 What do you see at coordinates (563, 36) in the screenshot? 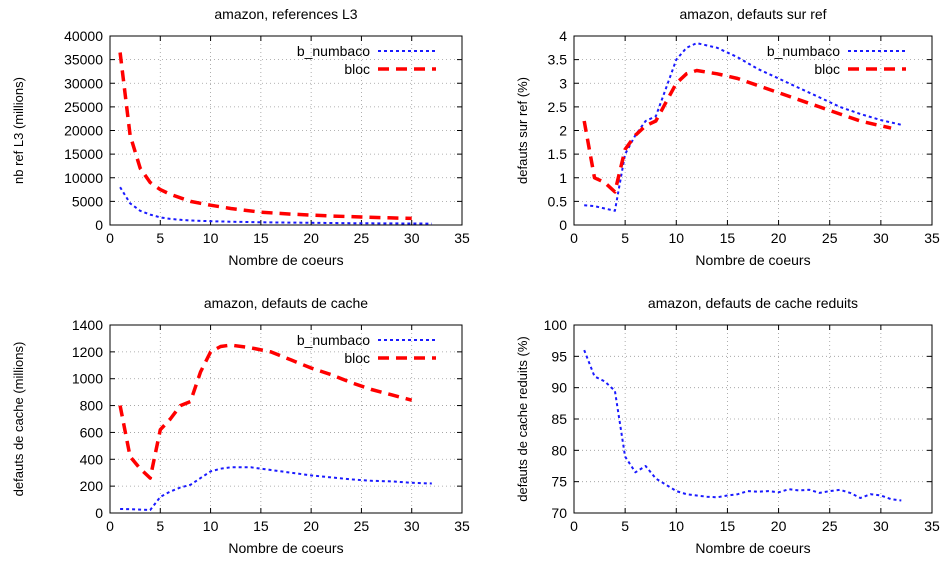
I see `y-tick-label: 4` at bounding box center [563, 36].